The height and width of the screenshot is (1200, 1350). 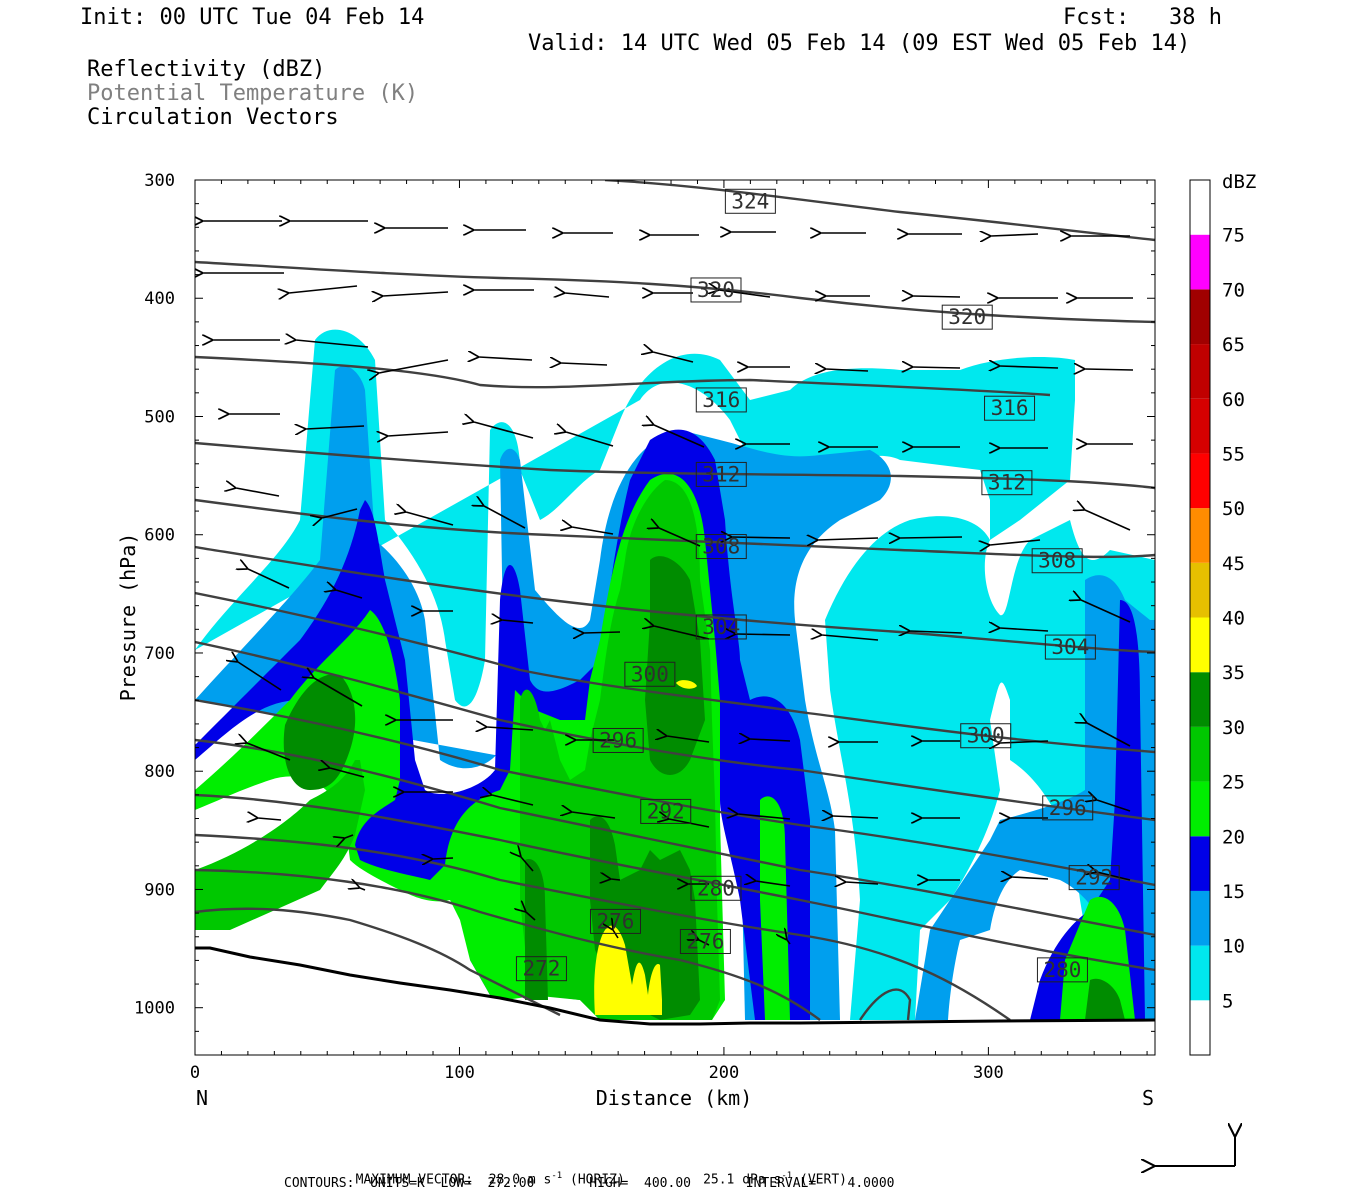 I want to click on field-reflectivity: Reflectivity (dBZ), so click(x=206, y=69).